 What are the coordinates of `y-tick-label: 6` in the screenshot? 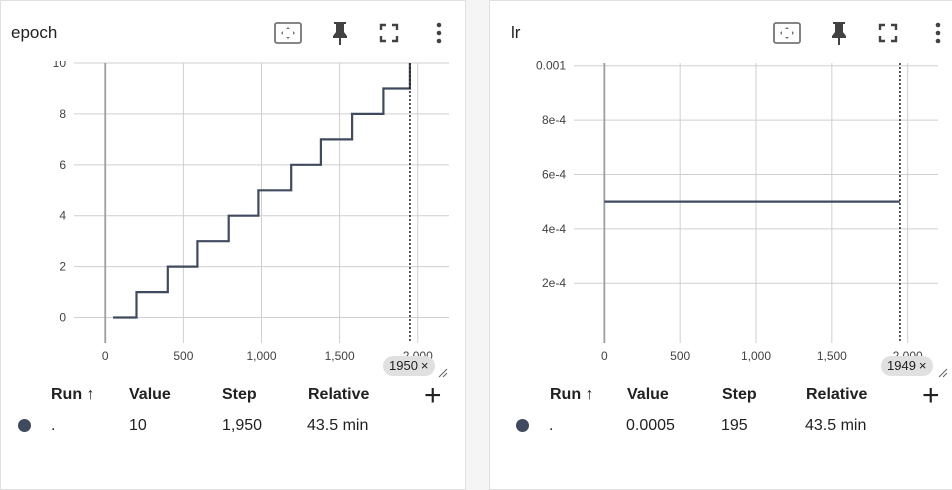 It's located at (62, 165).